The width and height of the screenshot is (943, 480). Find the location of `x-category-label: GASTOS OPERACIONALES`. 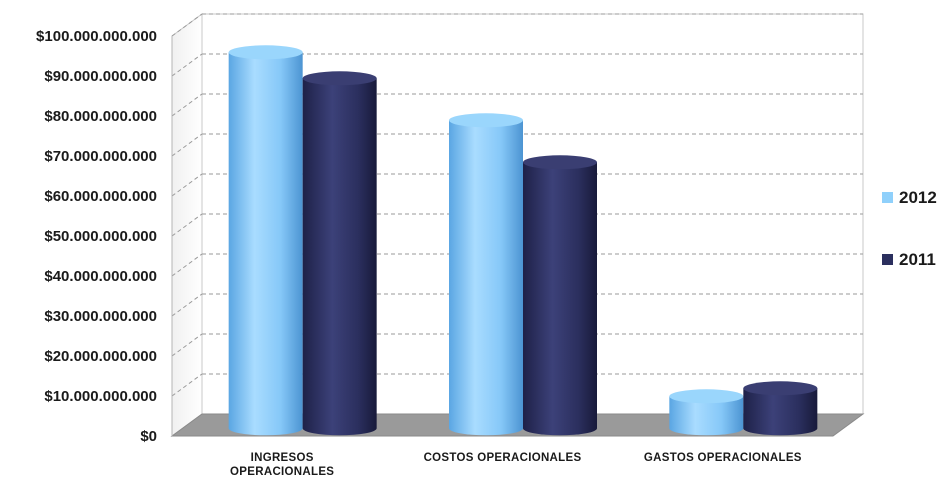

x-category-label: GASTOS OPERACIONALES is located at coordinates (723, 458).